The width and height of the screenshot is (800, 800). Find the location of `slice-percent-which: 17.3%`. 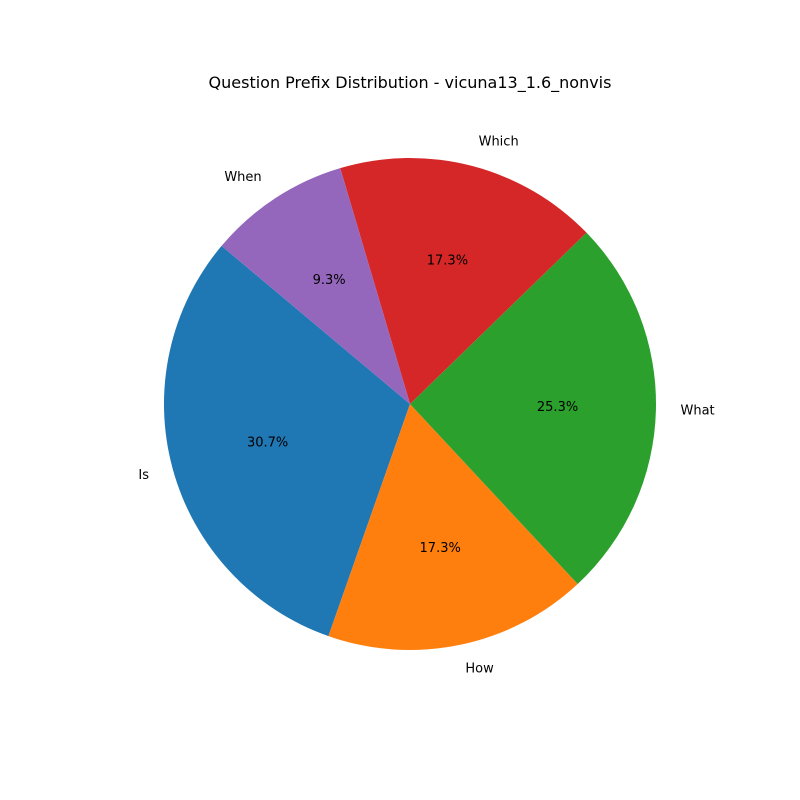

slice-percent-which: 17.3% is located at coordinates (447, 261).